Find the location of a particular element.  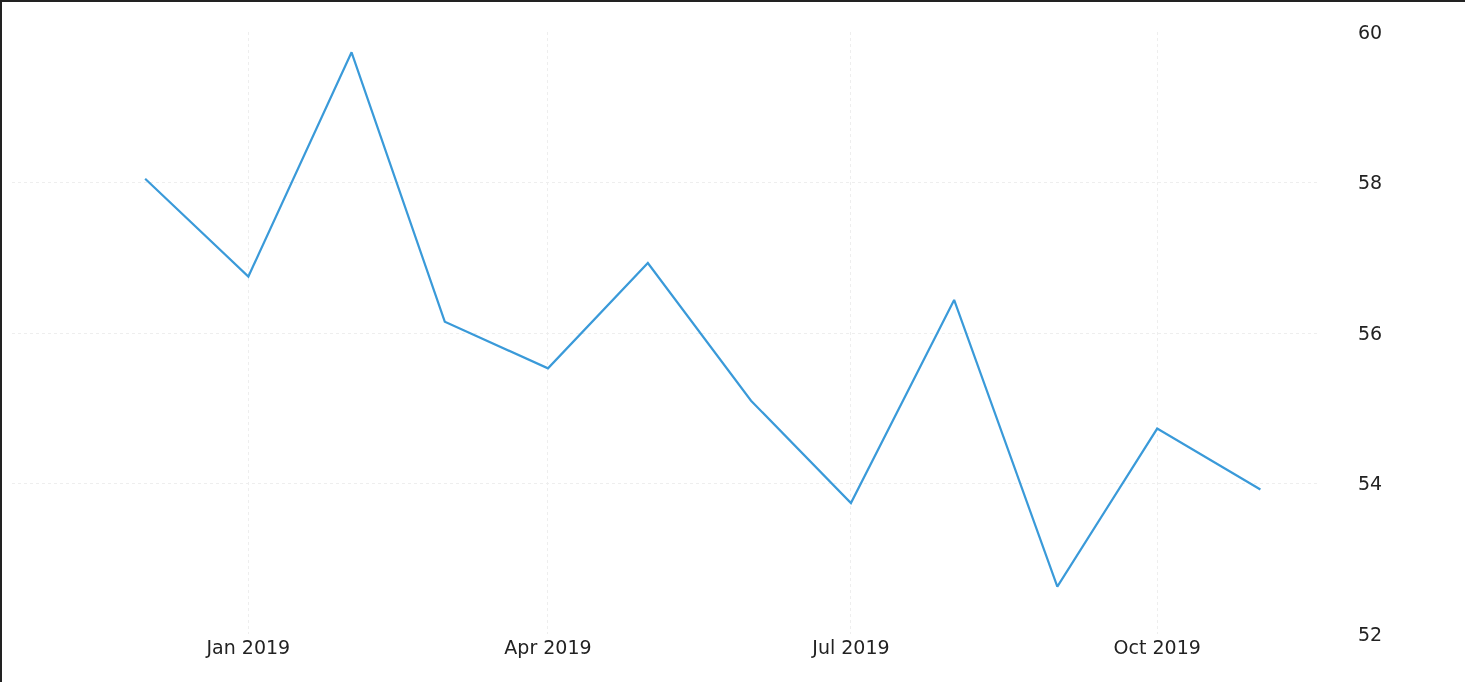

y-tick-label: 60 is located at coordinates (1370, 31).